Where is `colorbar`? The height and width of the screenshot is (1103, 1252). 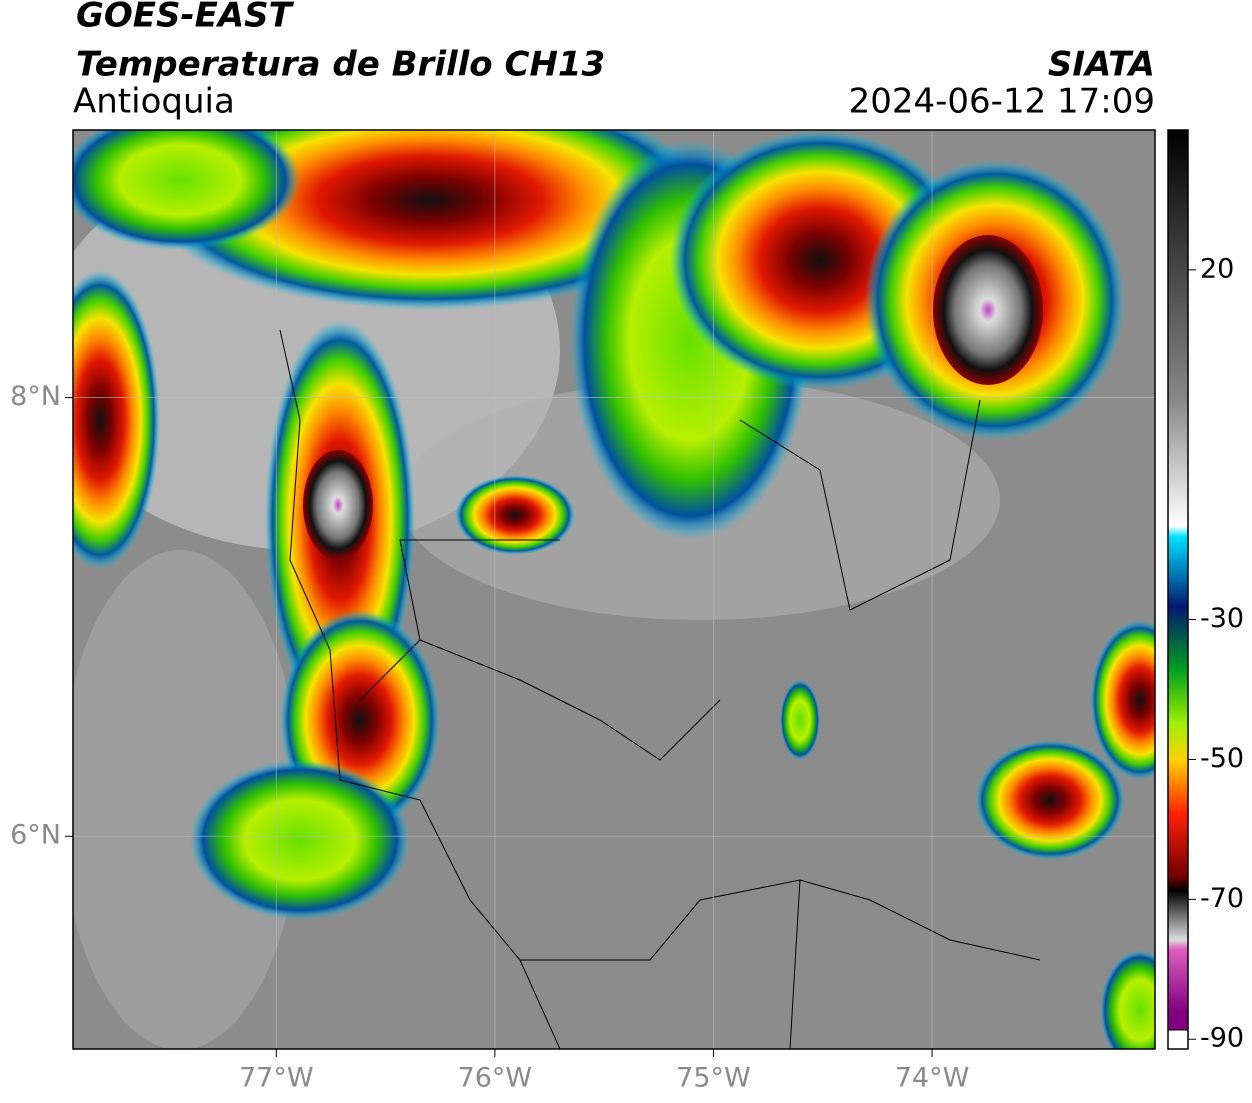 colorbar is located at coordinates (1178, 580).